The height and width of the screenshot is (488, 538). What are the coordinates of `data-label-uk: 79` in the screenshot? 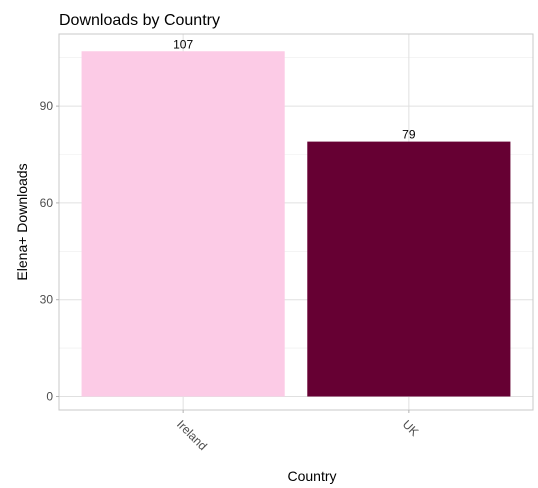 It's located at (409, 135).